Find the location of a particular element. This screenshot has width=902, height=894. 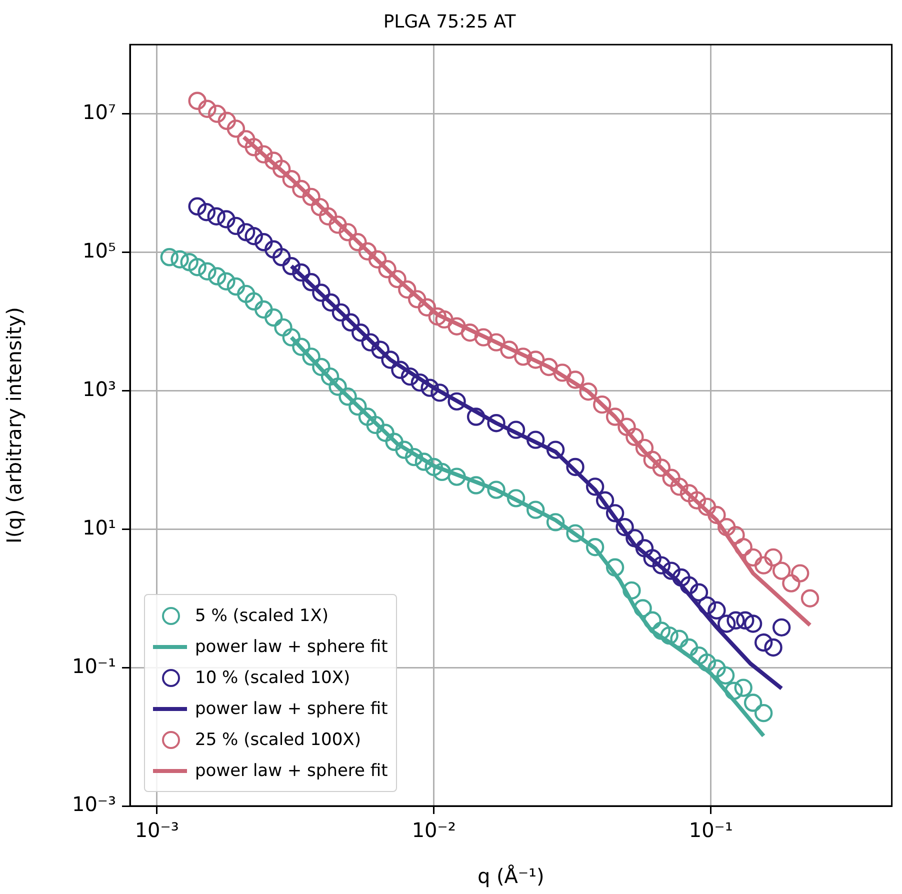

legend-label: 5 % (scaled 1X) is located at coordinates (262, 616).